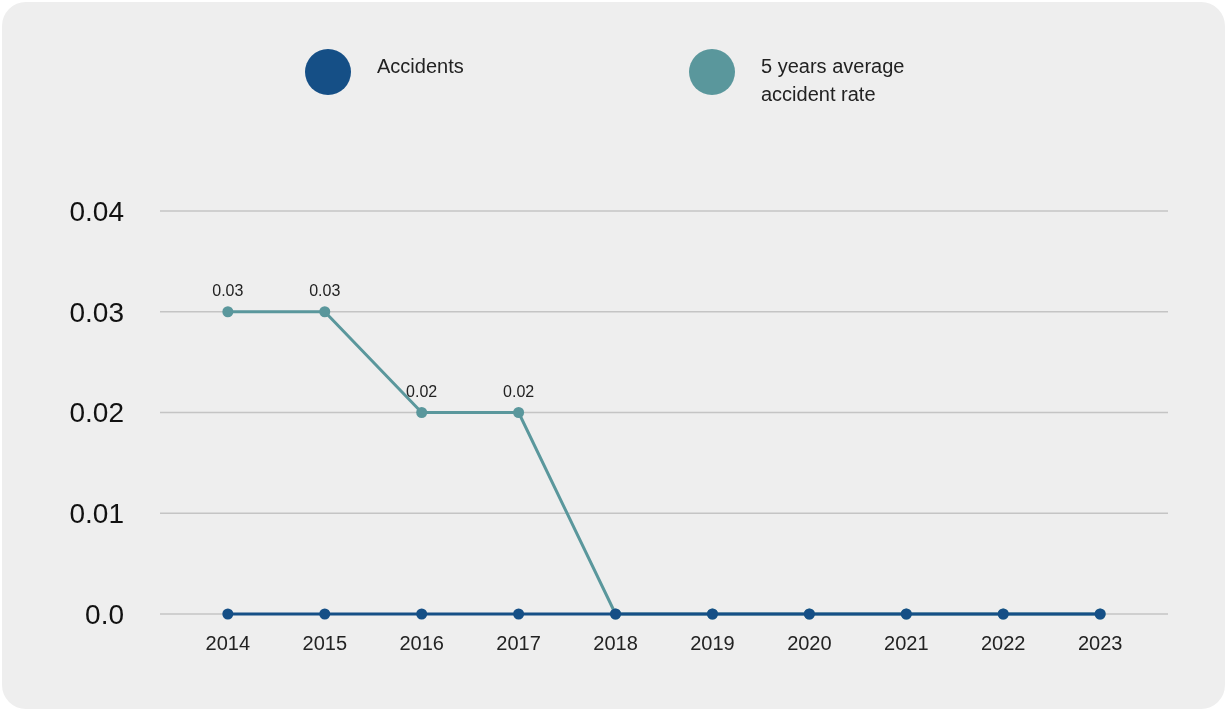 The width and height of the screenshot is (1227, 711). I want to click on y-tick-label: 0.03, so click(96, 312).